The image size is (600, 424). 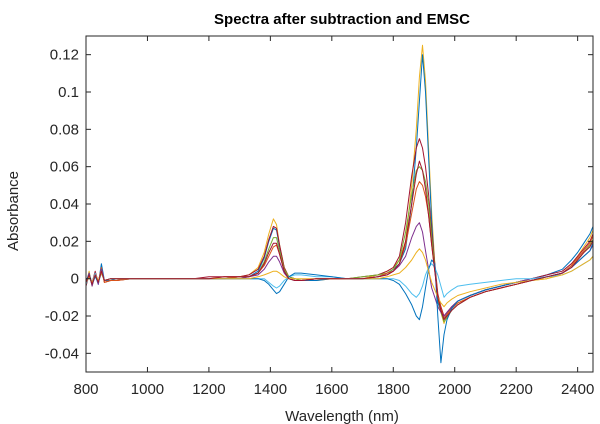 I want to click on x-tick-label: 1200, so click(x=208, y=389).